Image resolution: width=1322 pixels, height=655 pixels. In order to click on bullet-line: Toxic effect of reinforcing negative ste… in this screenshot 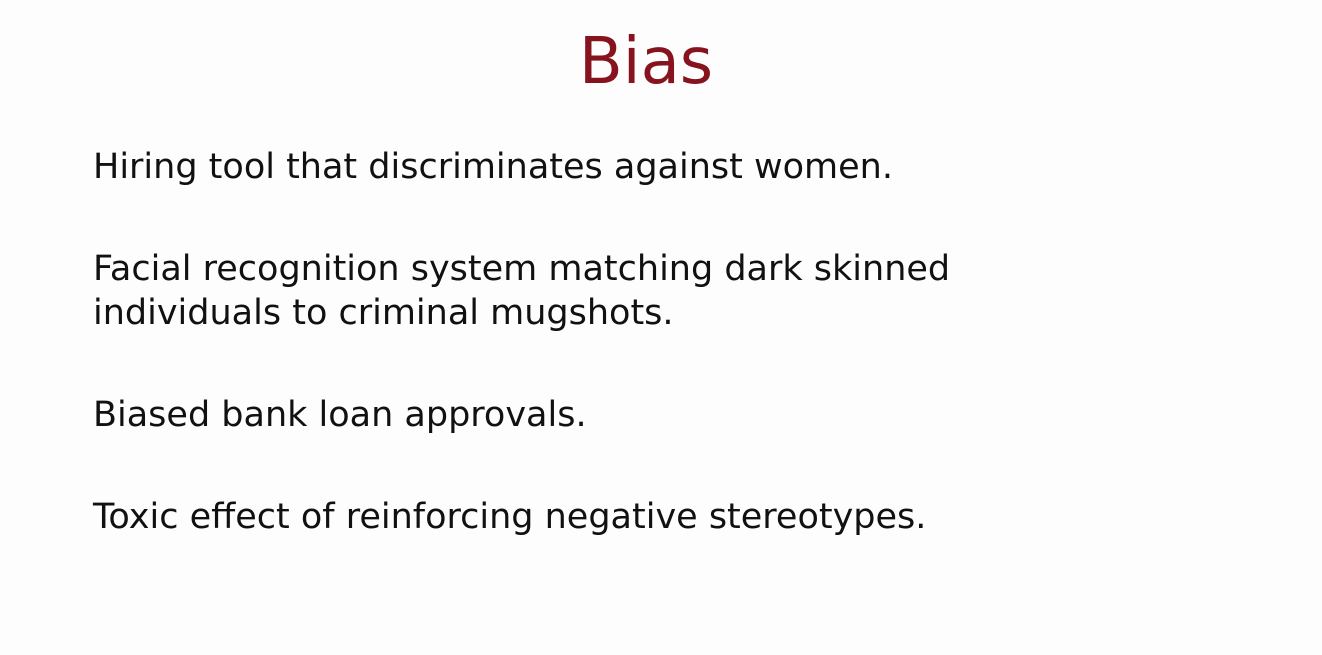, I will do `click(510, 517)`.